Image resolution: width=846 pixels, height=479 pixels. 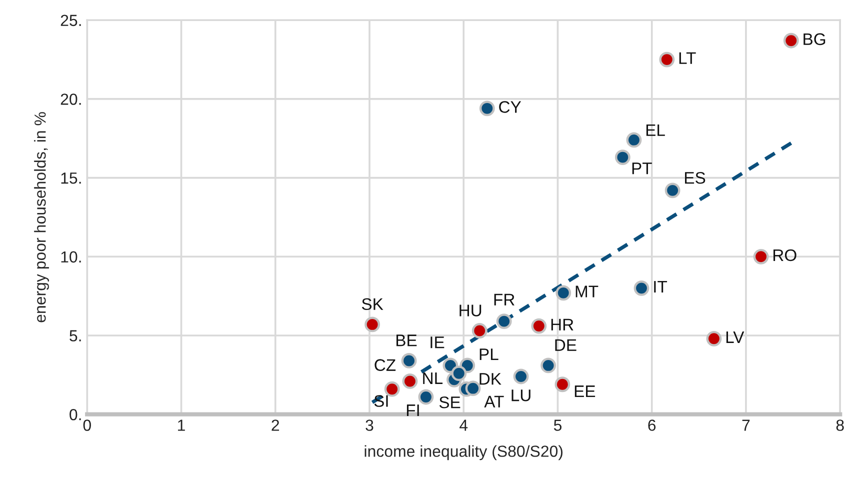 I want to click on x-tick-label: 7, so click(x=746, y=425).